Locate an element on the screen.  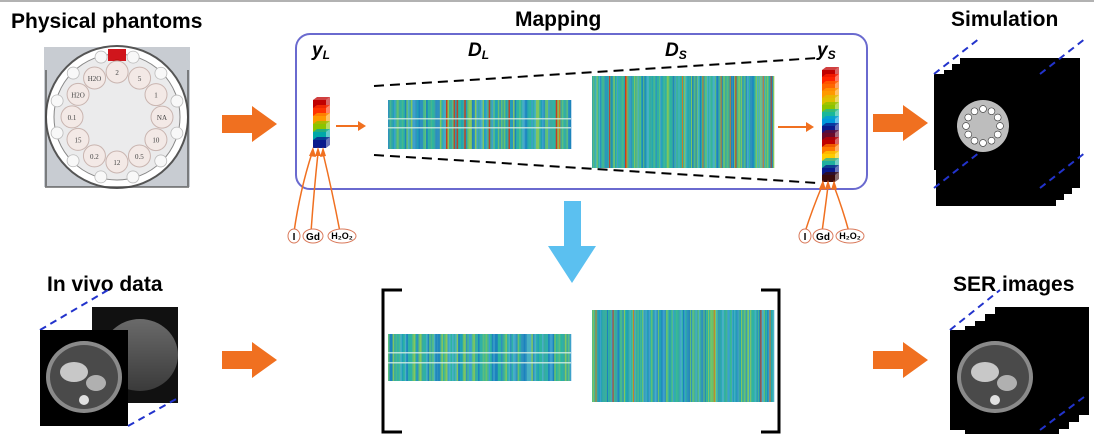
ys-label: yS is located at coordinates (826, 51).